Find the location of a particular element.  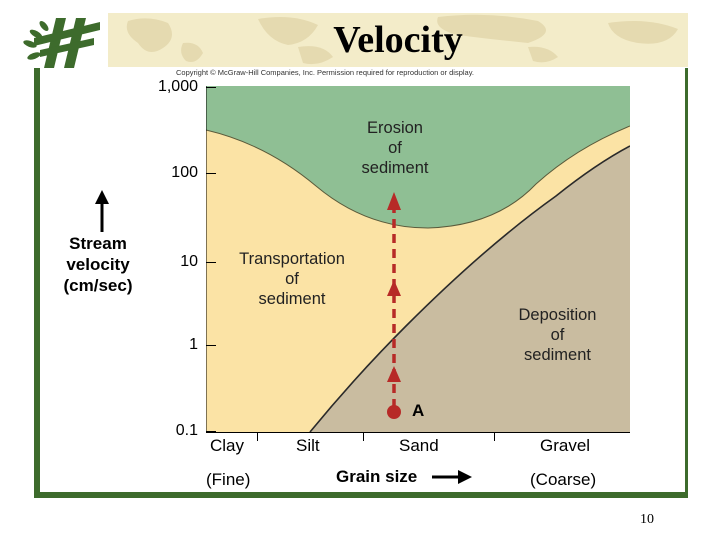

slide-title: Velocity is located at coordinates (398, 40).